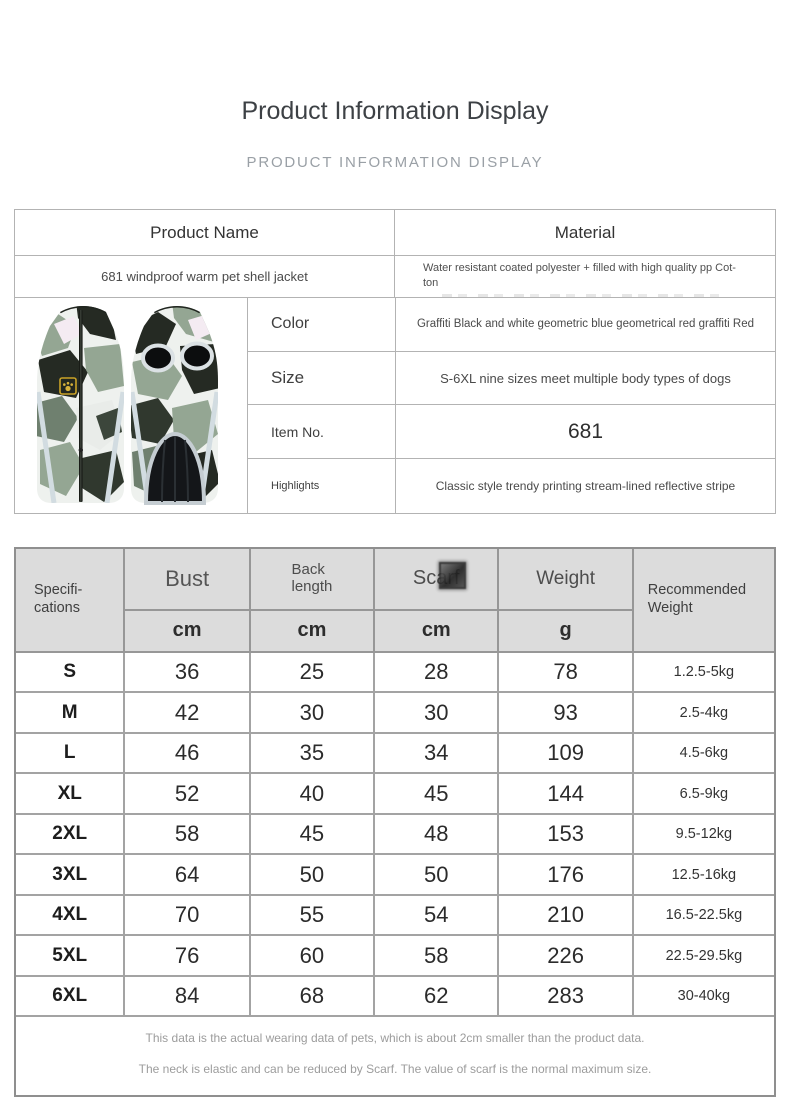 This screenshot has width=790, height=1109. Describe the element at coordinates (437, 916) in the screenshot. I see `size-table-cell: 54` at that location.